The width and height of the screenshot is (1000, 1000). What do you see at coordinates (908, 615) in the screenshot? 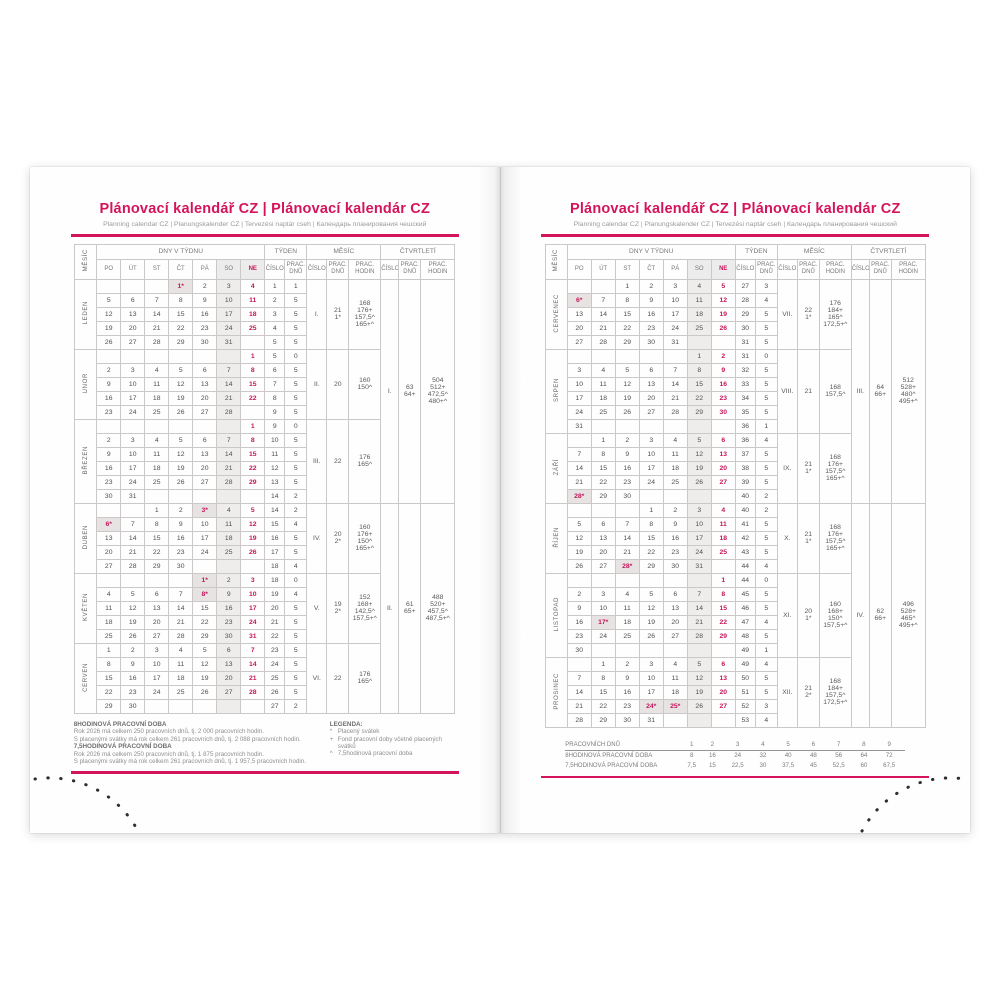
I see `quarter-hours-cell: 496 528+ 465^ 495+^` at bounding box center [908, 615].